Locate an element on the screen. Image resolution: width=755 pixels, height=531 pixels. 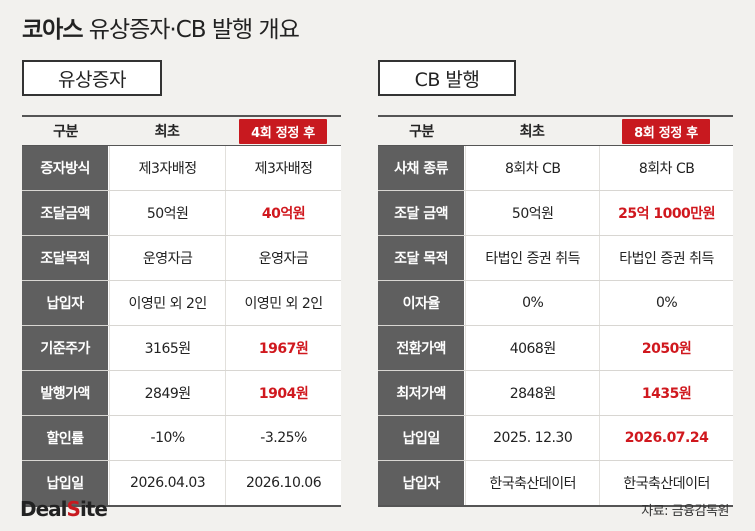
revised-value: 운영자금 is located at coordinates (283, 258).